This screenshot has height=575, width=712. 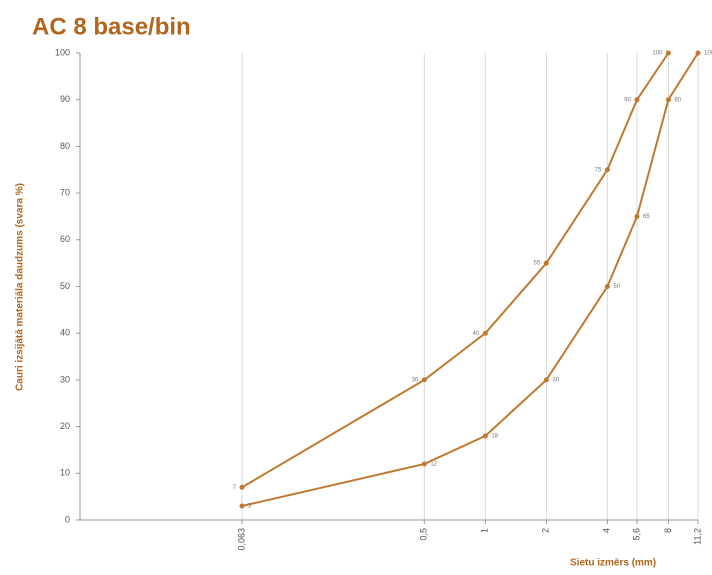 What do you see at coordinates (65, 379) in the screenshot?
I see `y-tick-label: 30` at bounding box center [65, 379].